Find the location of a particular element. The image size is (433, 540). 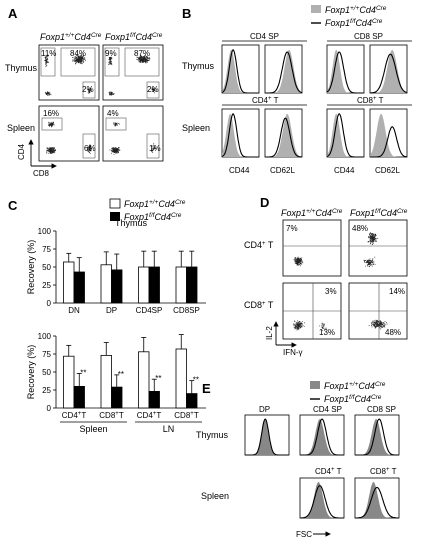

x-tick-label: CD8+T is located at coordinates (111, 415).